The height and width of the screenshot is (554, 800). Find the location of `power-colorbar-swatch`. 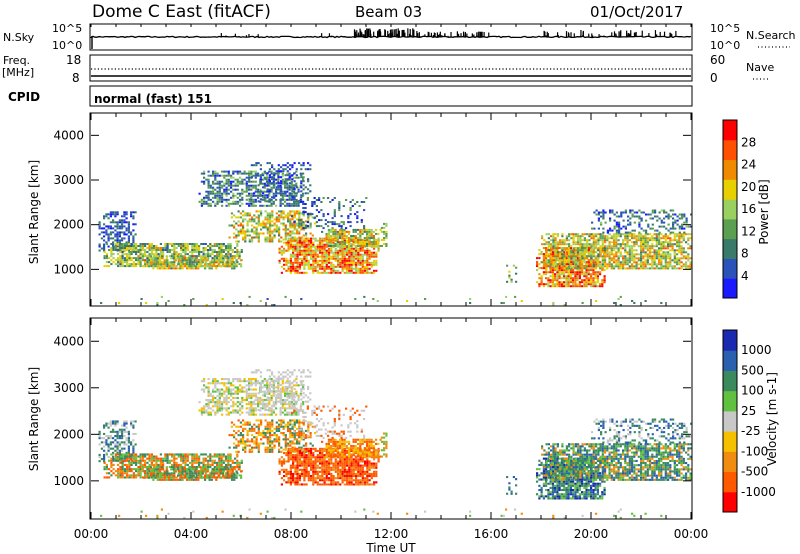

power-colorbar-swatch is located at coordinates (730, 169).